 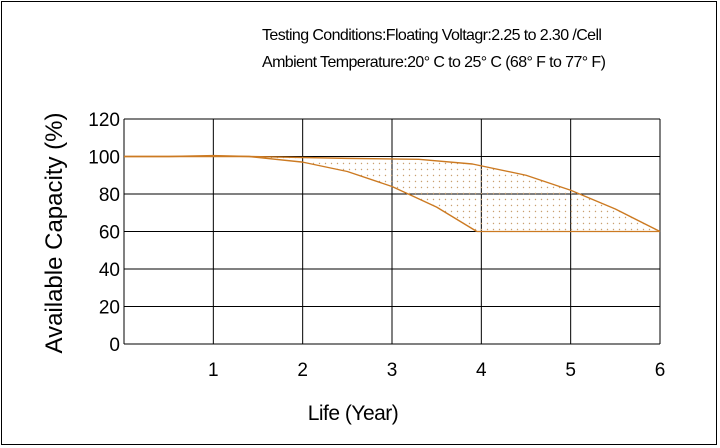 I want to click on y-tick-label: 40, so click(x=109, y=270).